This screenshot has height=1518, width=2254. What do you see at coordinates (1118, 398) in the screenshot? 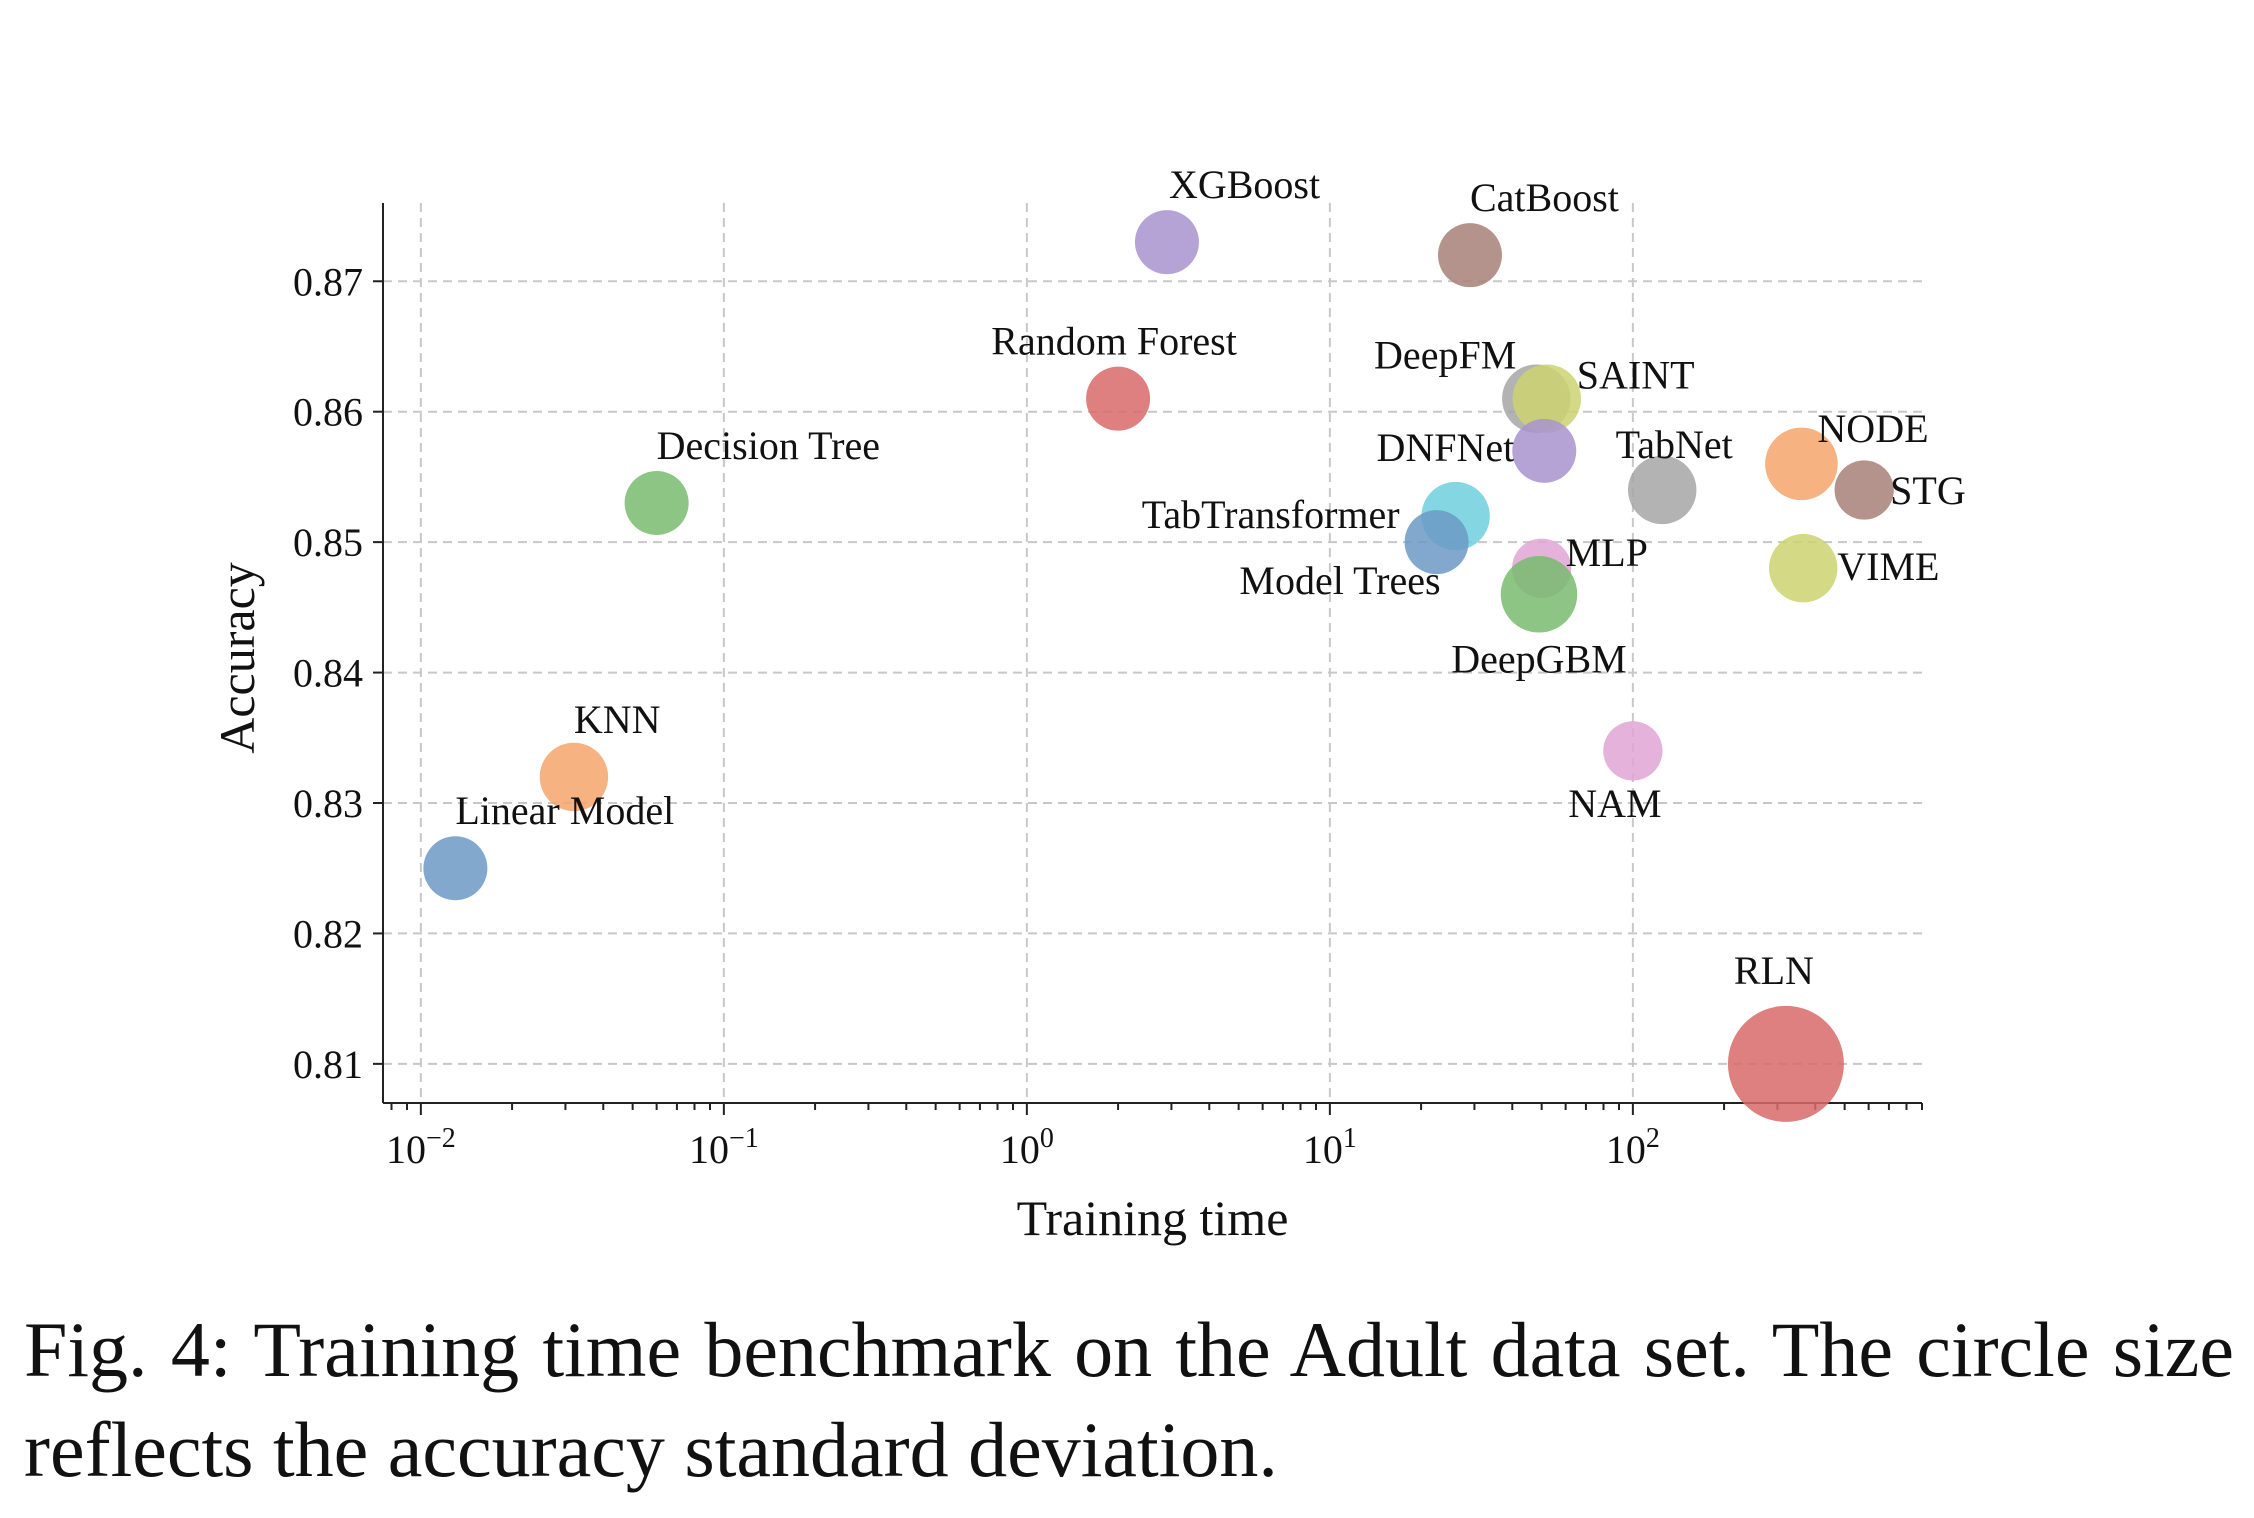
I see `point-random-forest` at bounding box center [1118, 398].